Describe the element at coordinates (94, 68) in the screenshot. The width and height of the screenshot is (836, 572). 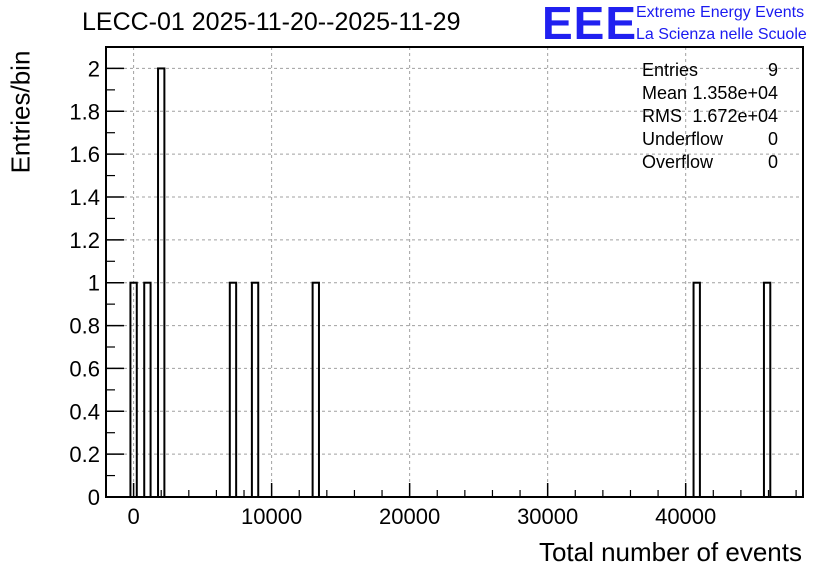
I see `y-tick-label: 2` at that location.